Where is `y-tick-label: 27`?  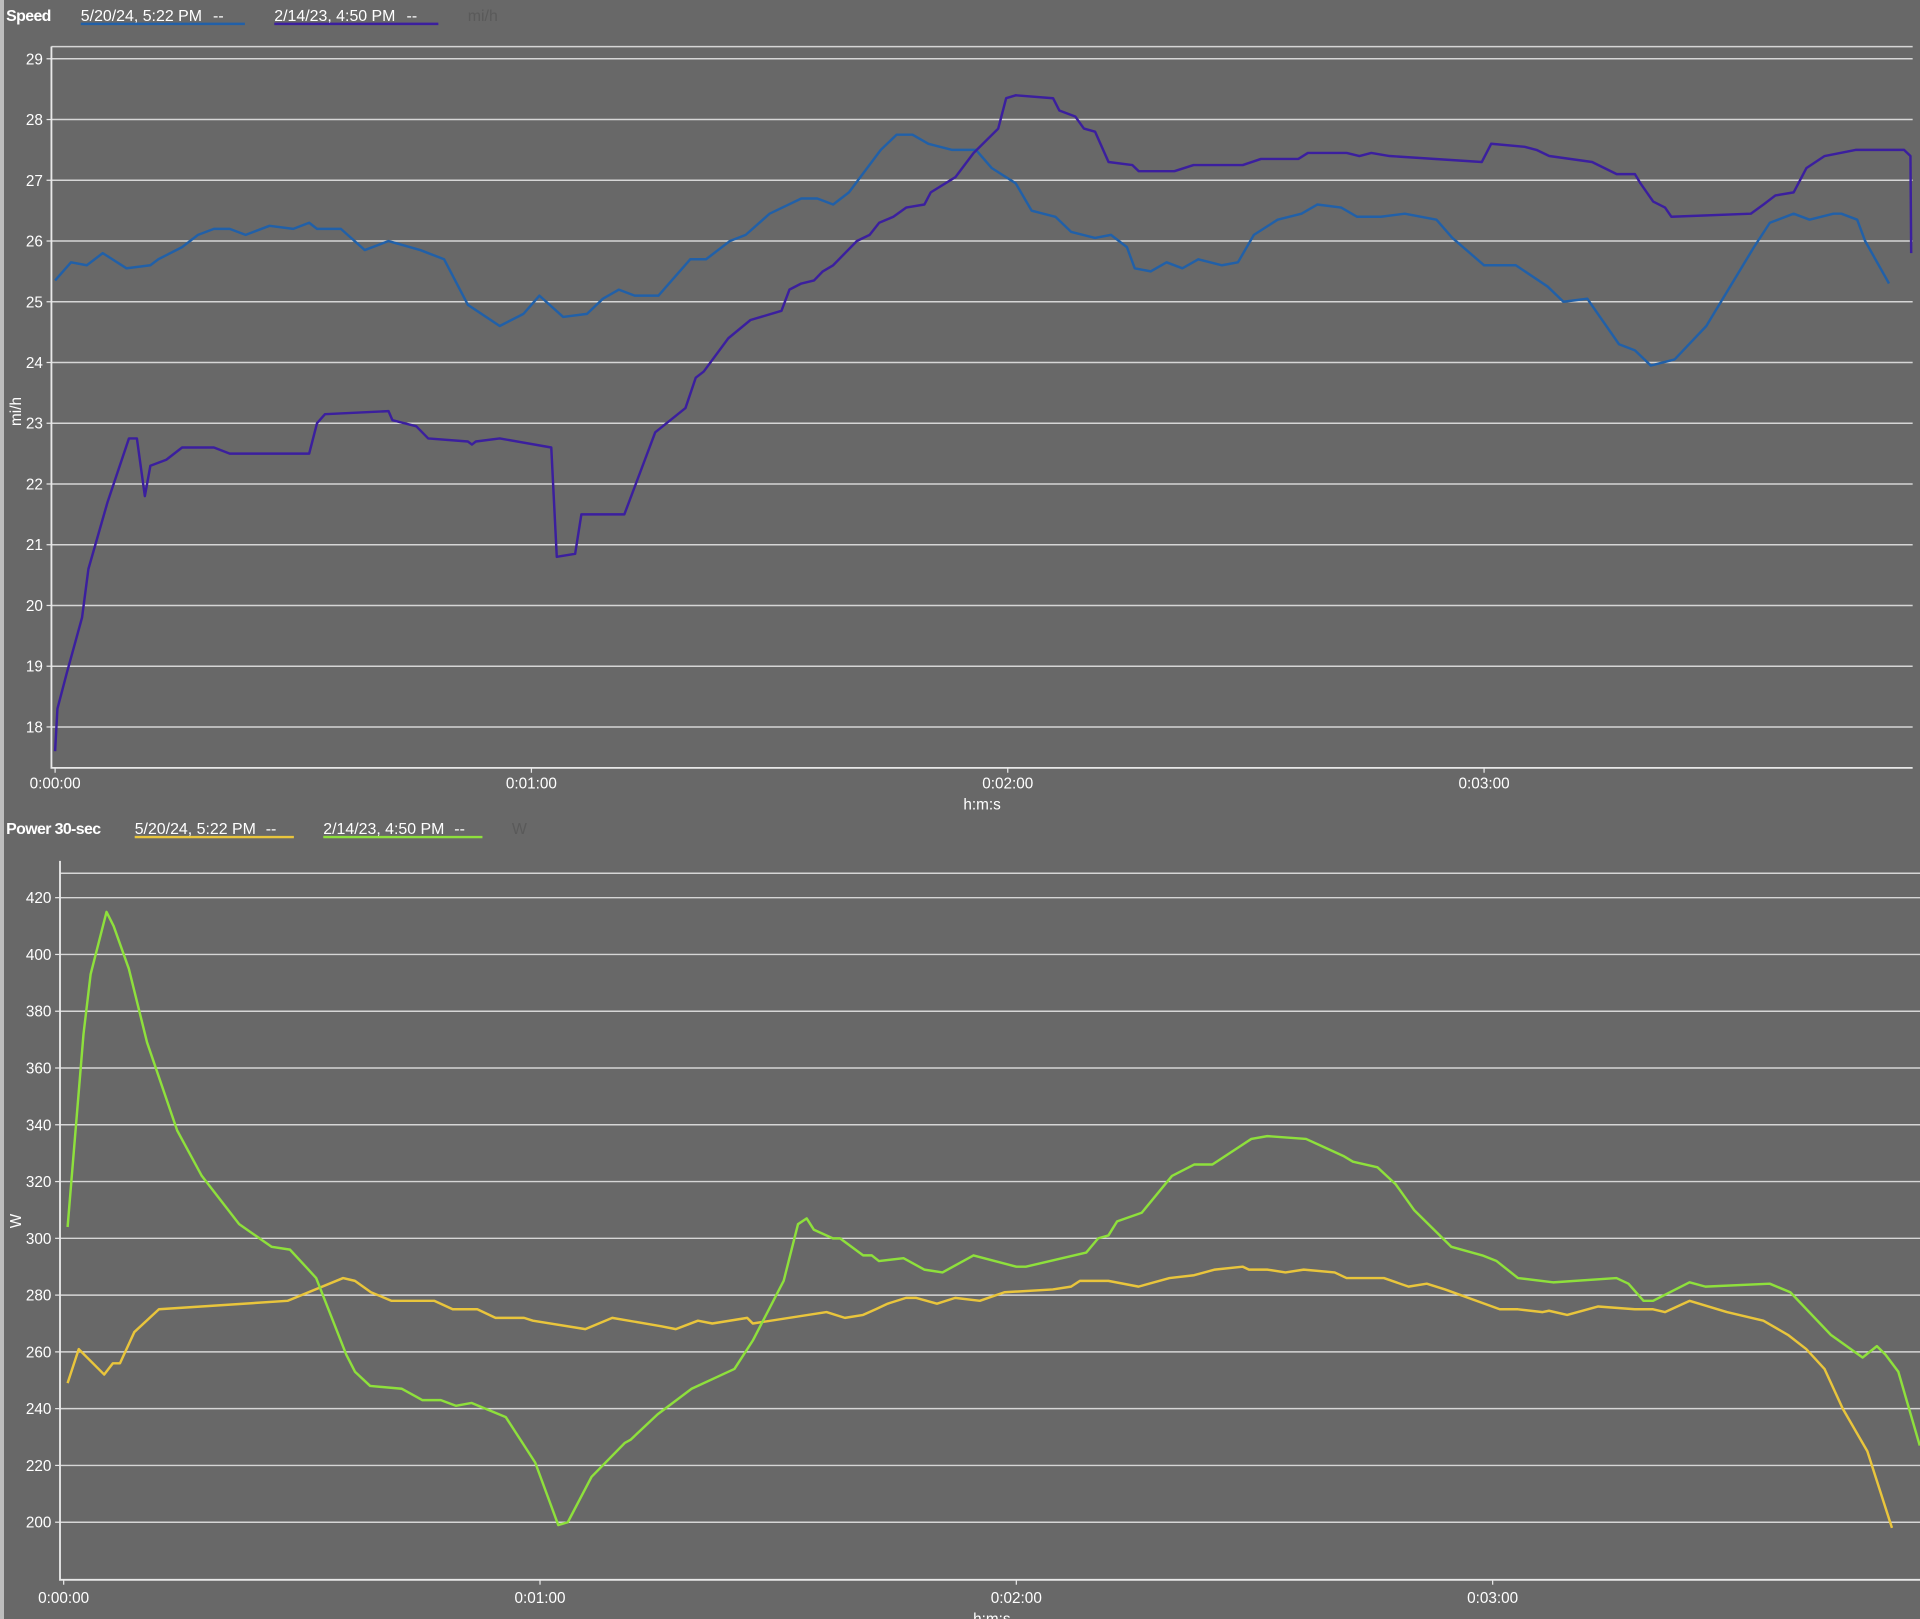
y-tick-label: 27 is located at coordinates (34, 181).